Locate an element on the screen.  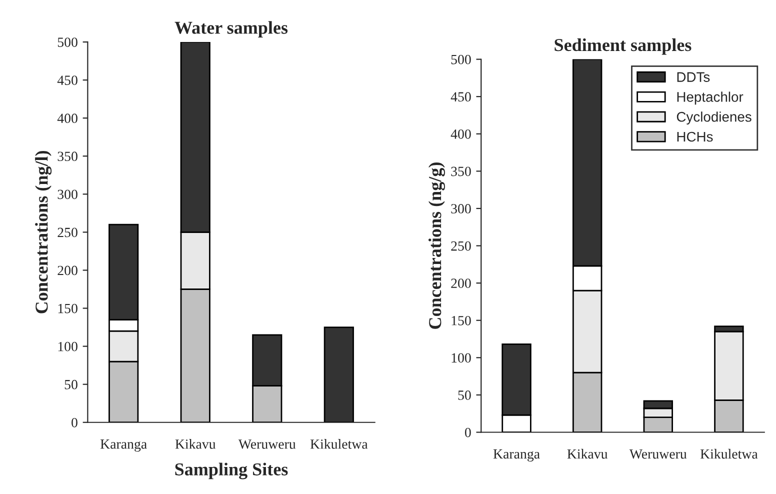
chart-title: Sediment samples is located at coordinates (623, 46).